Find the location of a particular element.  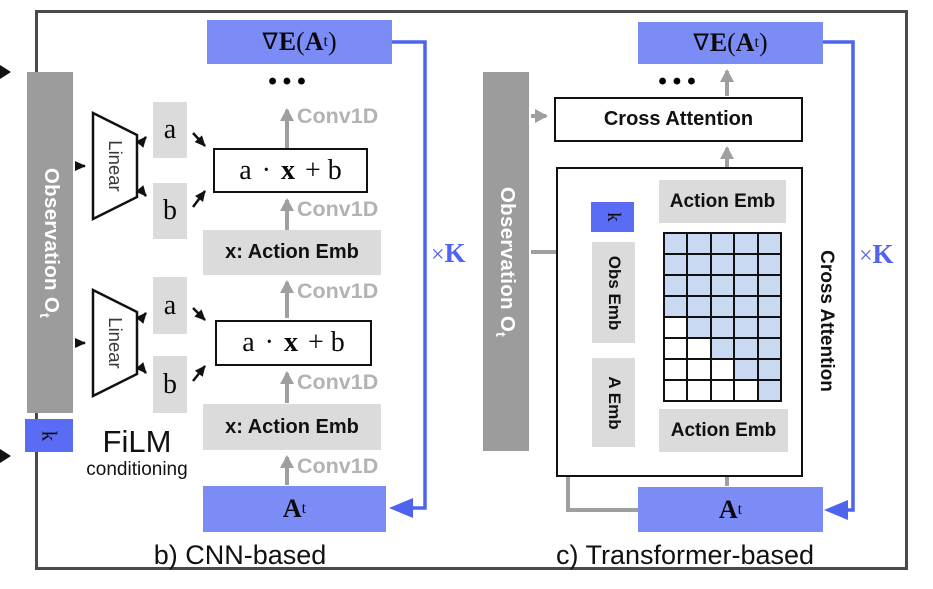

k-step-box-b: k is located at coordinates (49, 435).